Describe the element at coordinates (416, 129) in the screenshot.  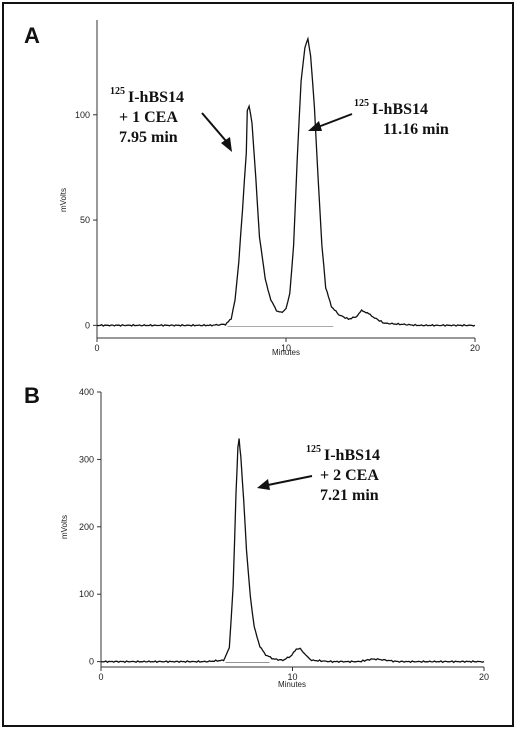
I see `panel-a-annotation-2-line-2: 11.16 min` at that location.